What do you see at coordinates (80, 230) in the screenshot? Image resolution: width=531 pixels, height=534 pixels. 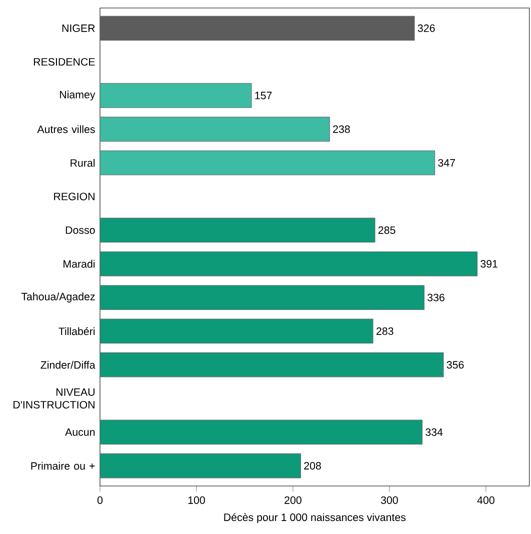 I see `y-tick-label: Dosso` at bounding box center [80, 230].